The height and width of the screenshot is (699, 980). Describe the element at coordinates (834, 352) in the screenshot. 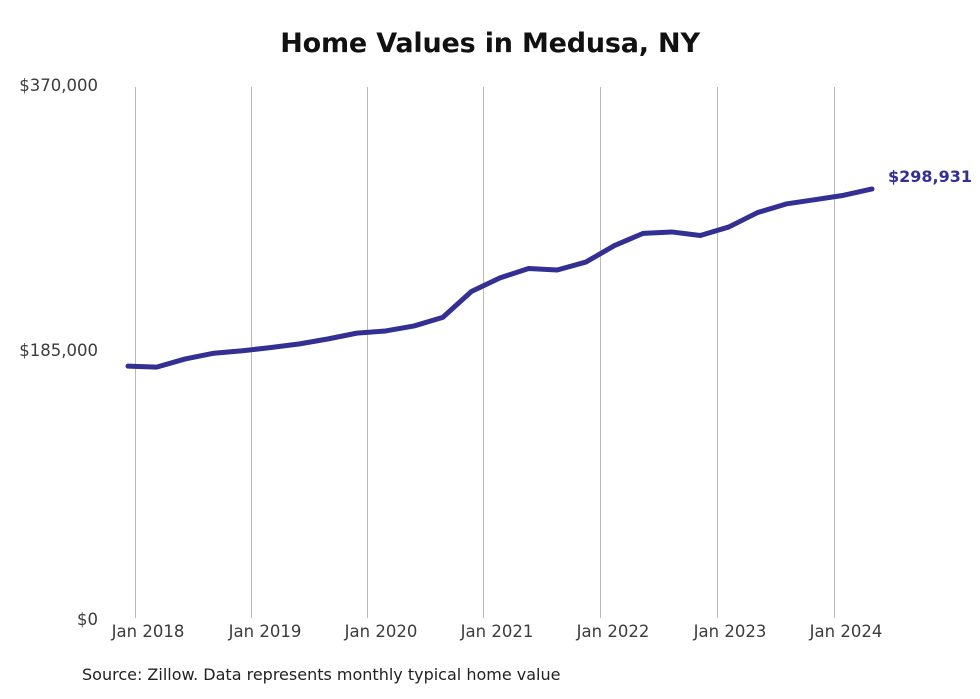

I see `gridline-jan-2024` at that location.